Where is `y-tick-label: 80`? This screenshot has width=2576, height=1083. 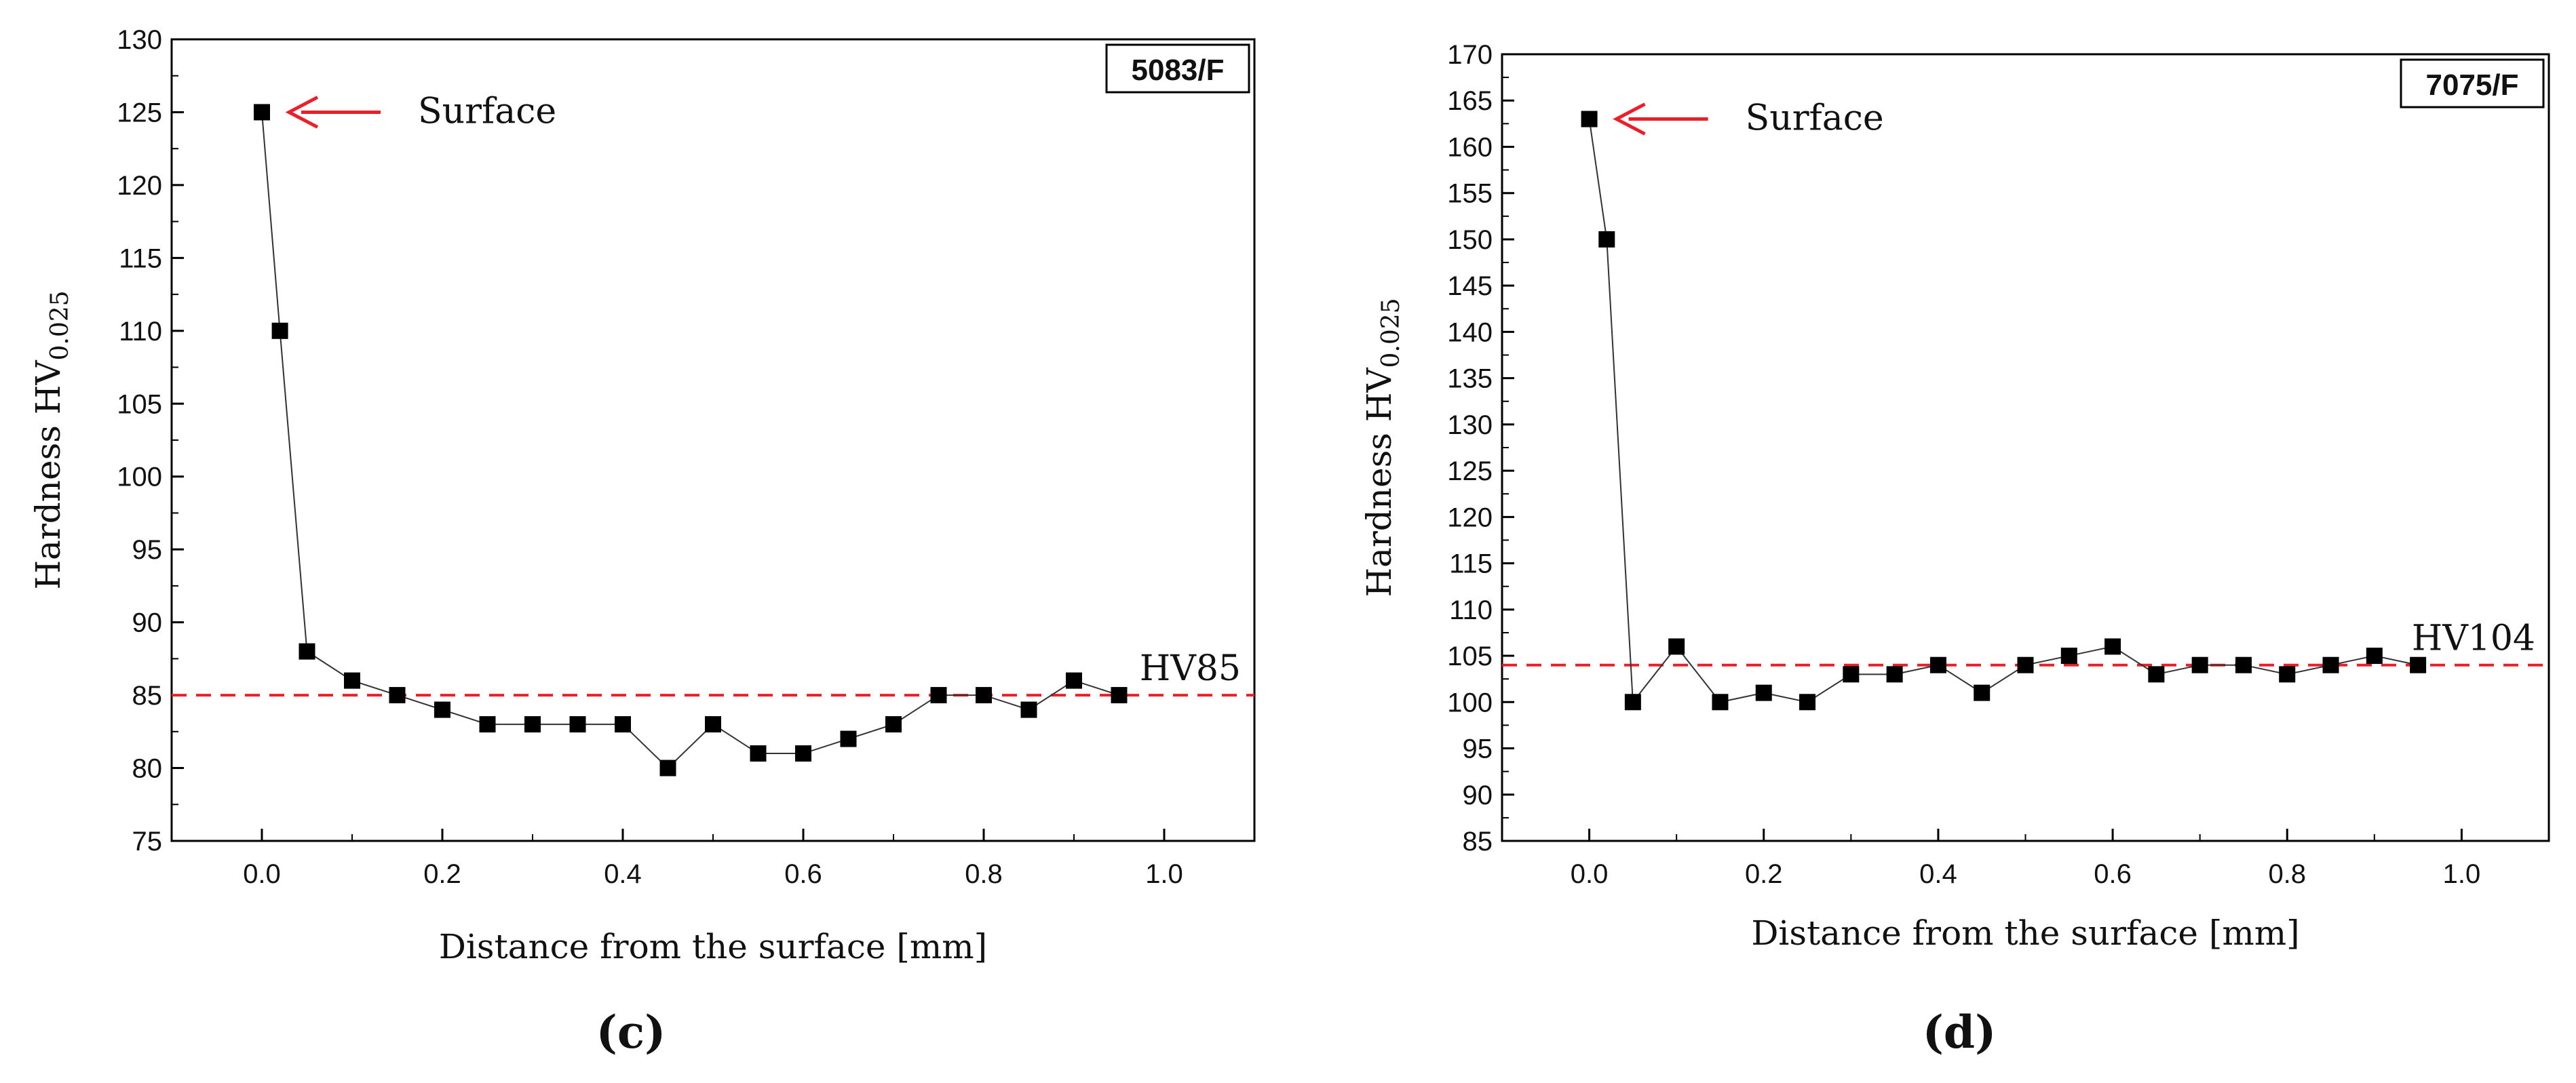 y-tick-label: 80 is located at coordinates (147, 769).